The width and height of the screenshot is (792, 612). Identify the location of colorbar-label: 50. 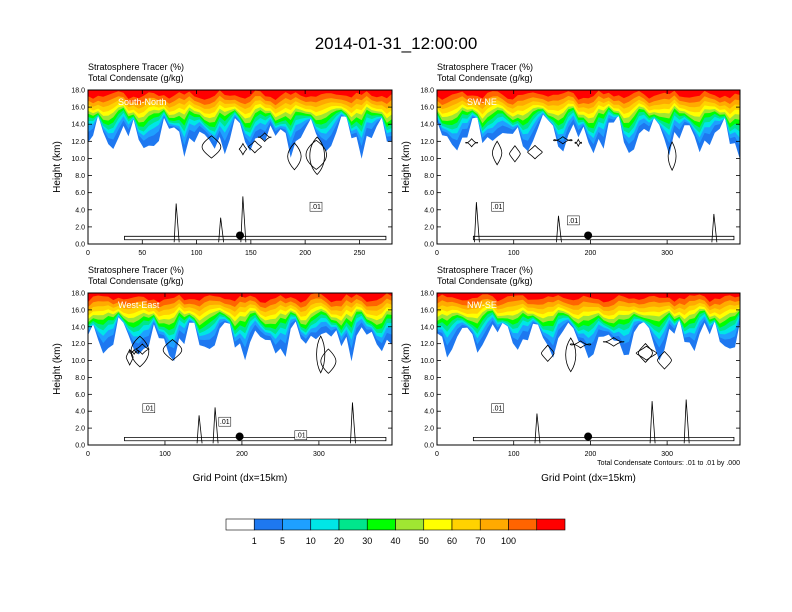
(424, 541).